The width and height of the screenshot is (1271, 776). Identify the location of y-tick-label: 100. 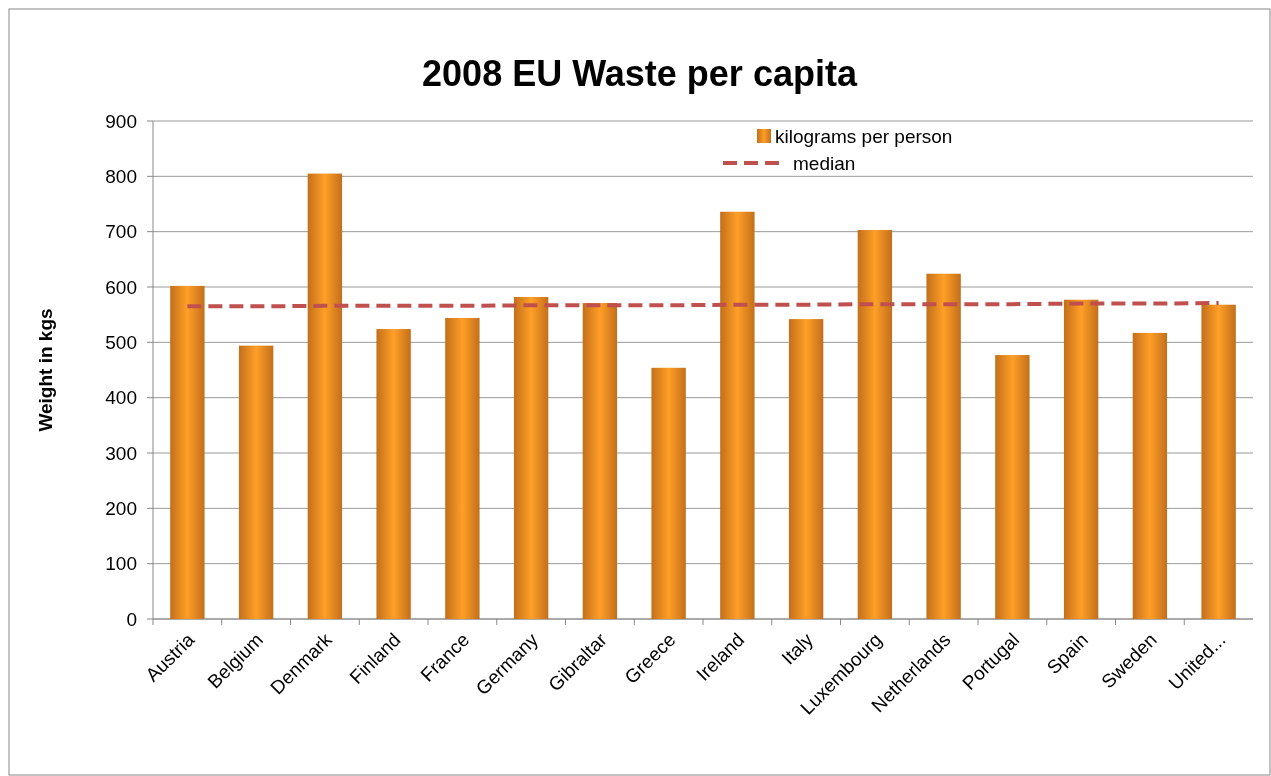
(121, 564).